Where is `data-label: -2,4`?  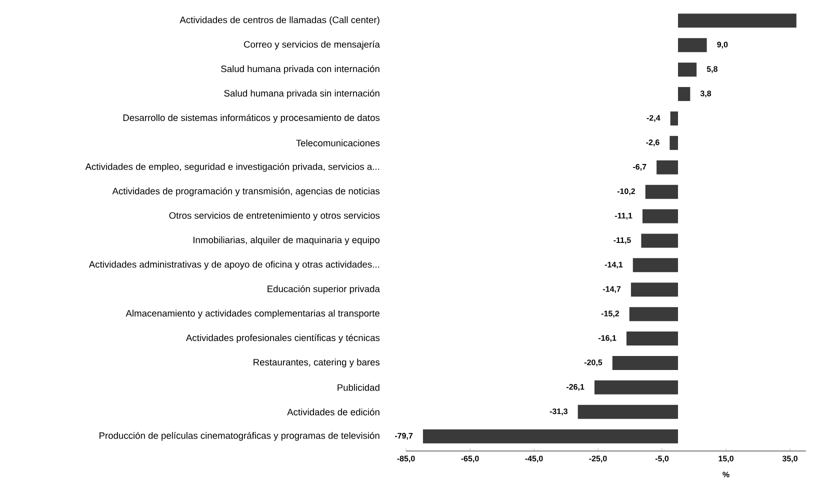 data-label: -2,4 is located at coordinates (653, 118).